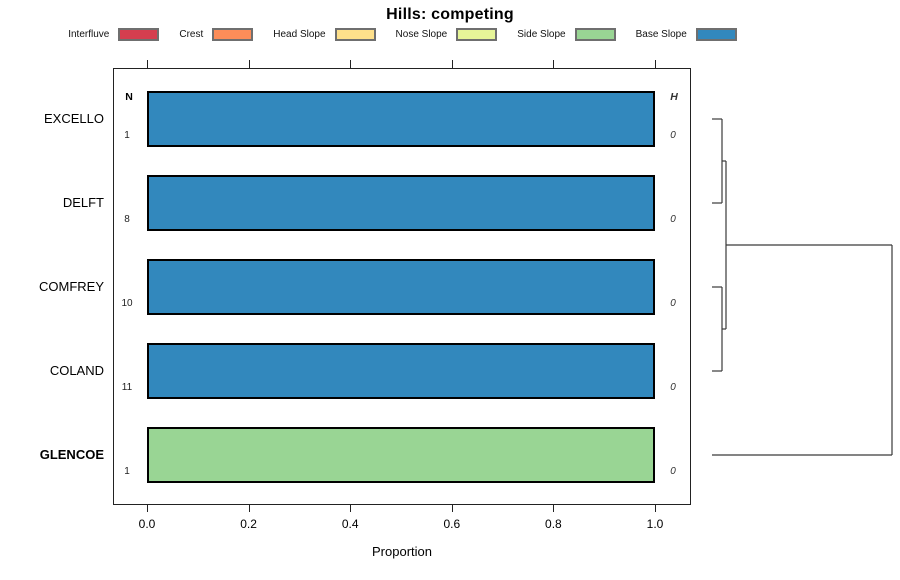 This screenshot has height=580, width=900. What do you see at coordinates (114, 34) in the screenshot?
I see `legend-item: Interfluve` at bounding box center [114, 34].